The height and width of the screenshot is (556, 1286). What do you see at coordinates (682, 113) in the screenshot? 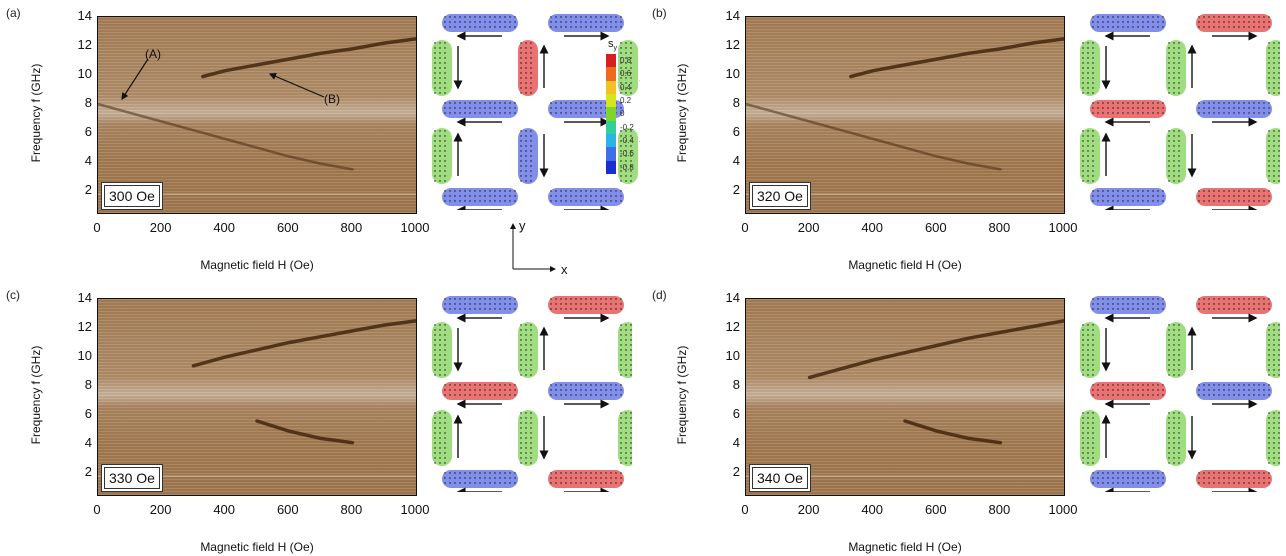
I see `ylabel-b: Frequency f (GHz)` at bounding box center [682, 113].